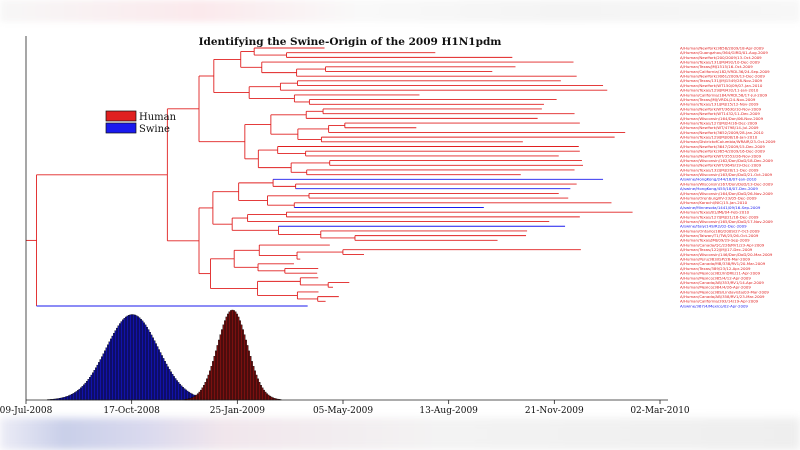 The image size is (800, 450). Describe the element at coordinates (722, 47) in the screenshot. I see `leaf-label: A/Human/NewYork/3658/2009/18-Apr-2009` at that location.